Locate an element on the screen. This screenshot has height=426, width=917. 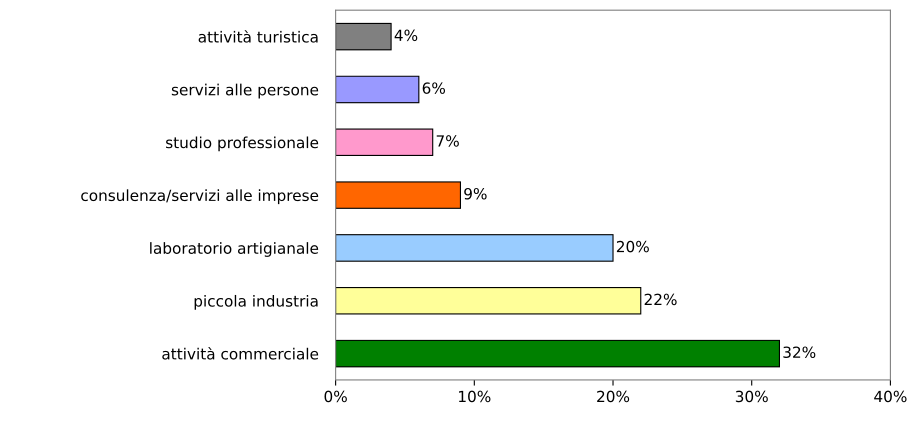
x-tick-label: 30% is located at coordinates (752, 396).